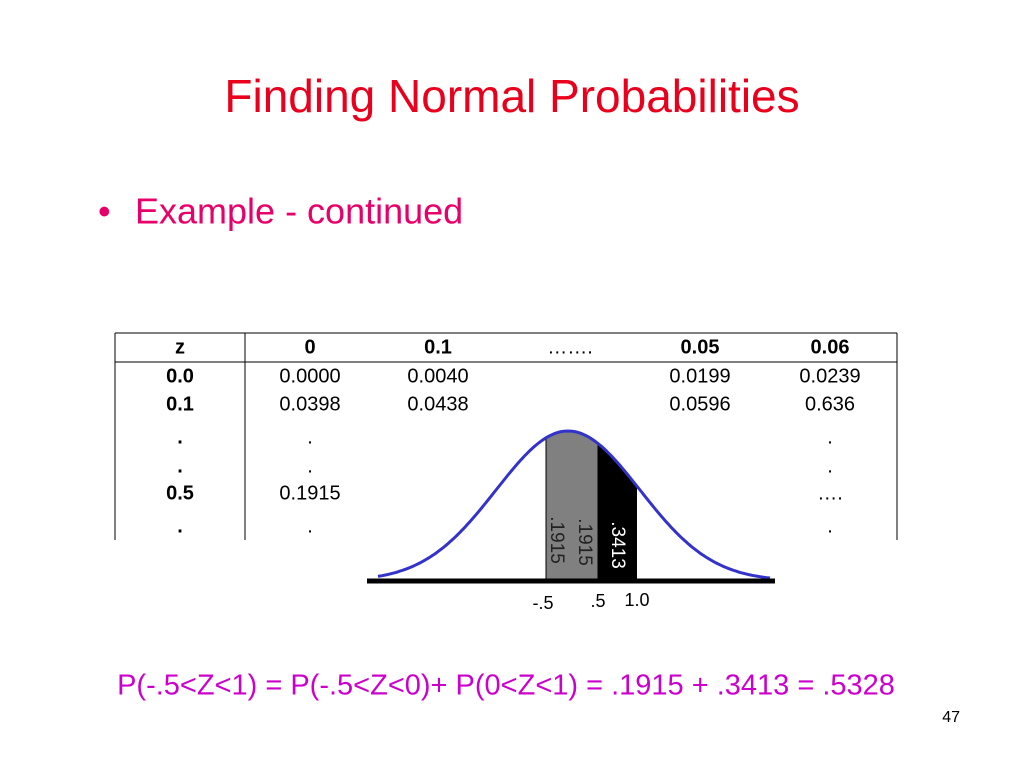 The height and width of the screenshot is (768, 1024). Describe the element at coordinates (570, 347) in the screenshot. I see `table-header-cell: …….` at that location.